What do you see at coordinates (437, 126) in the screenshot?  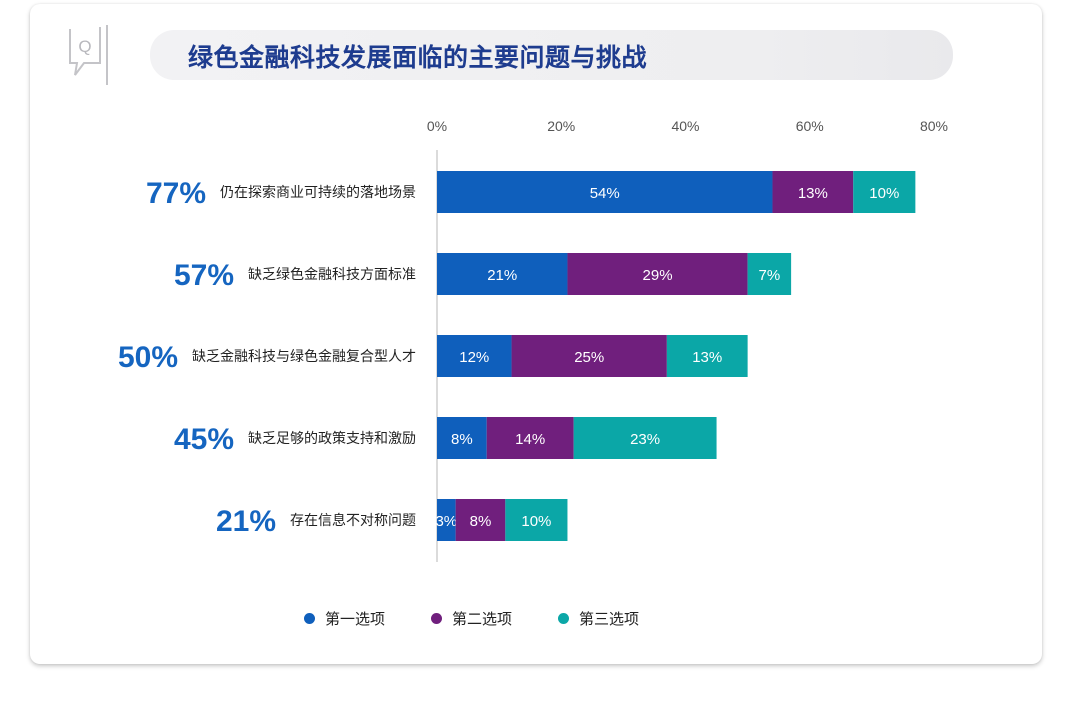 I see `x-tick-label: 0%` at bounding box center [437, 126].